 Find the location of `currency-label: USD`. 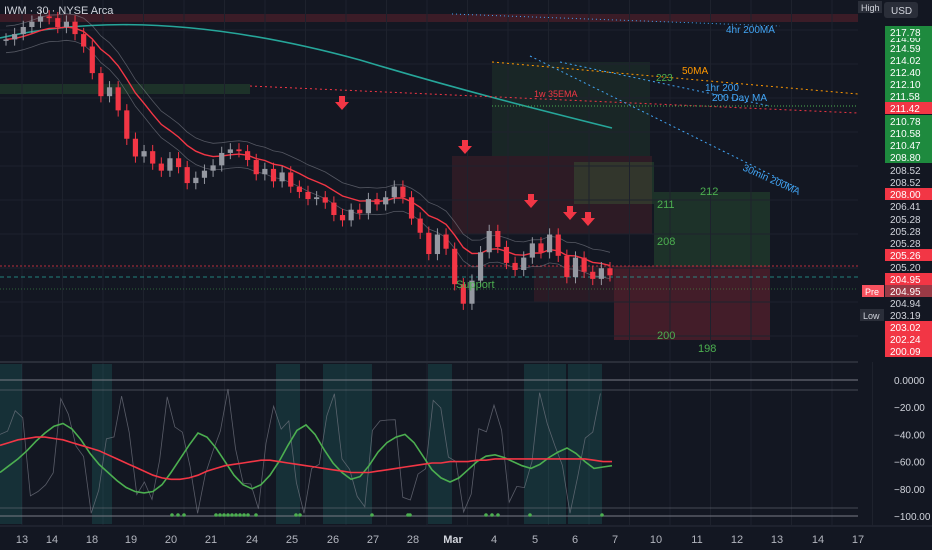

currency-label: USD is located at coordinates (901, 11).